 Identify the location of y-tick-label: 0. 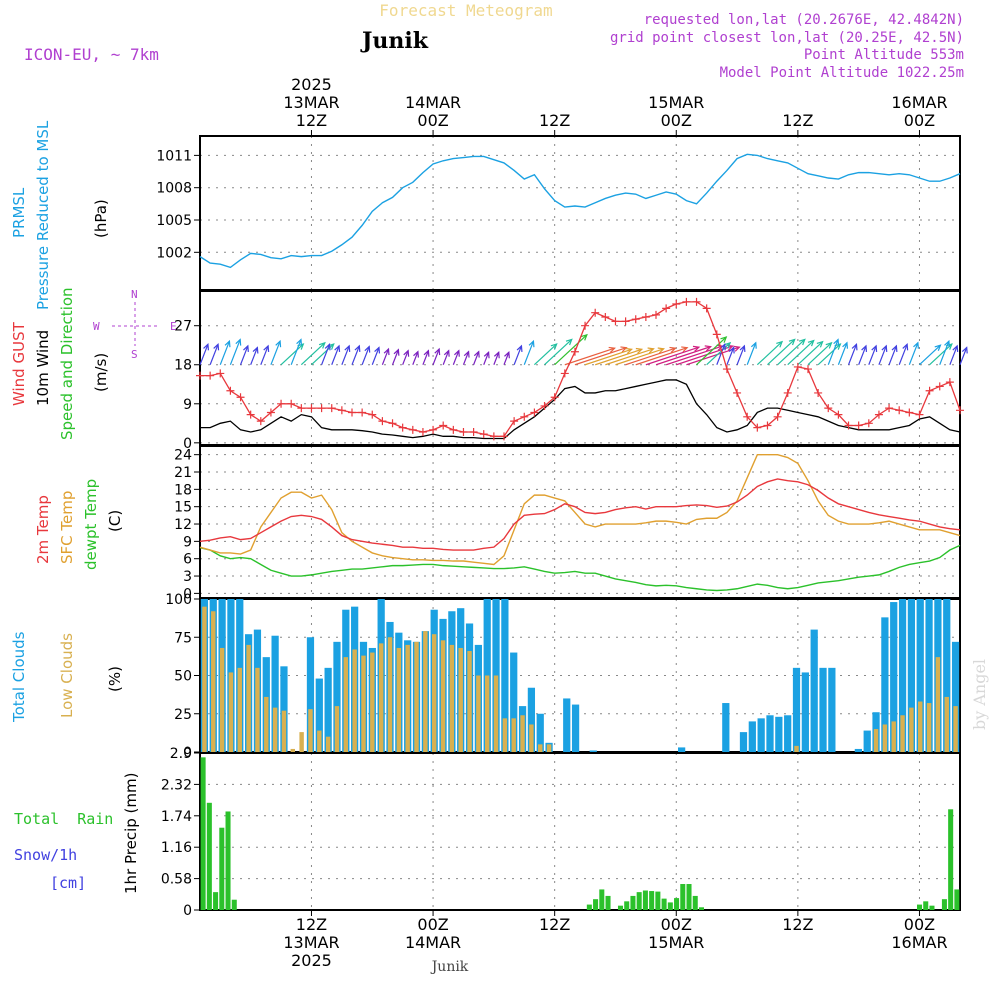
(187, 594).